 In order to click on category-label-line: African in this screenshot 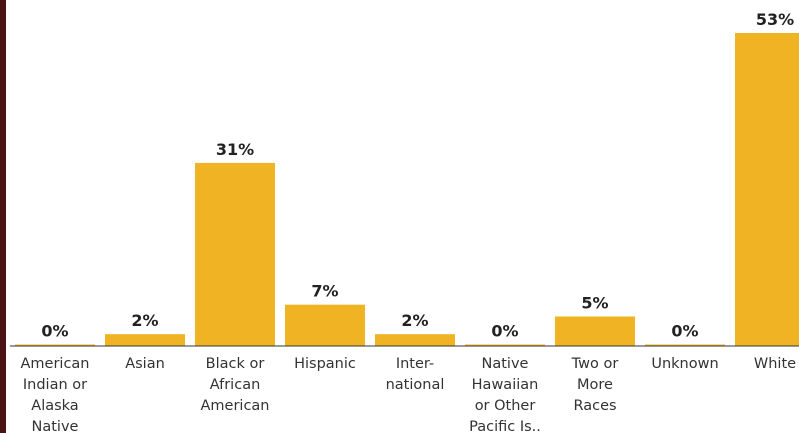, I will do `click(235, 385)`.